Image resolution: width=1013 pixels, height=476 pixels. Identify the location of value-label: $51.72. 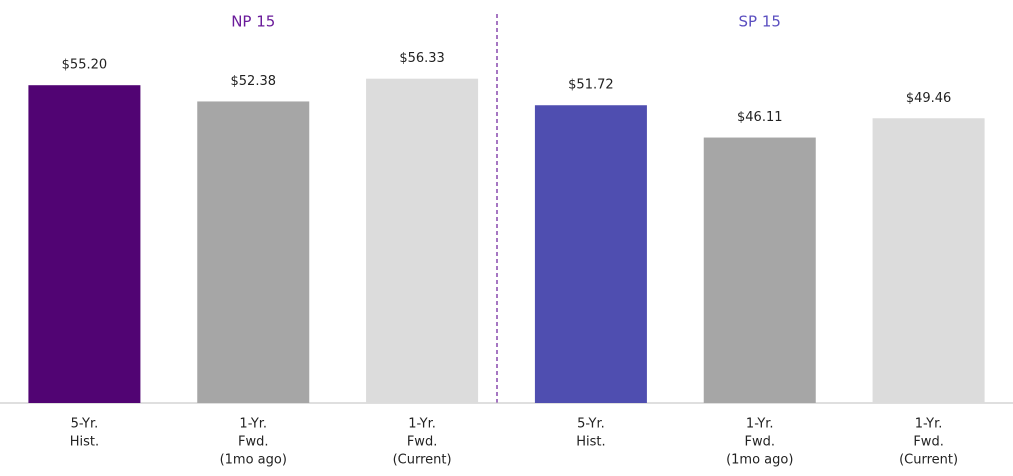
(591, 85).